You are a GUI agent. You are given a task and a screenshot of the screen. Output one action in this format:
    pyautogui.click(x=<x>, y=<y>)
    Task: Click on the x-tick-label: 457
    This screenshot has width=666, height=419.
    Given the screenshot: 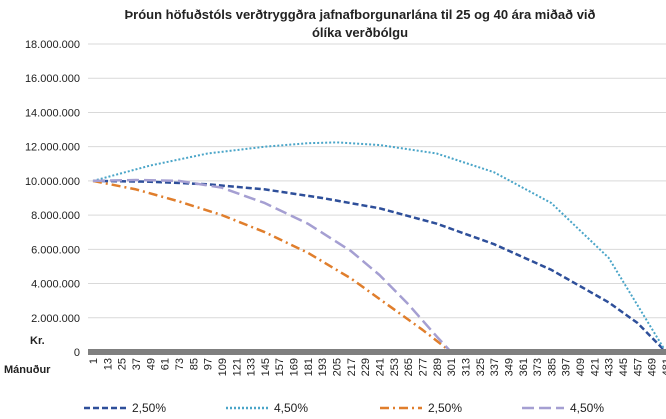 What is the action you would take?
    pyautogui.click(x=638, y=367)
    